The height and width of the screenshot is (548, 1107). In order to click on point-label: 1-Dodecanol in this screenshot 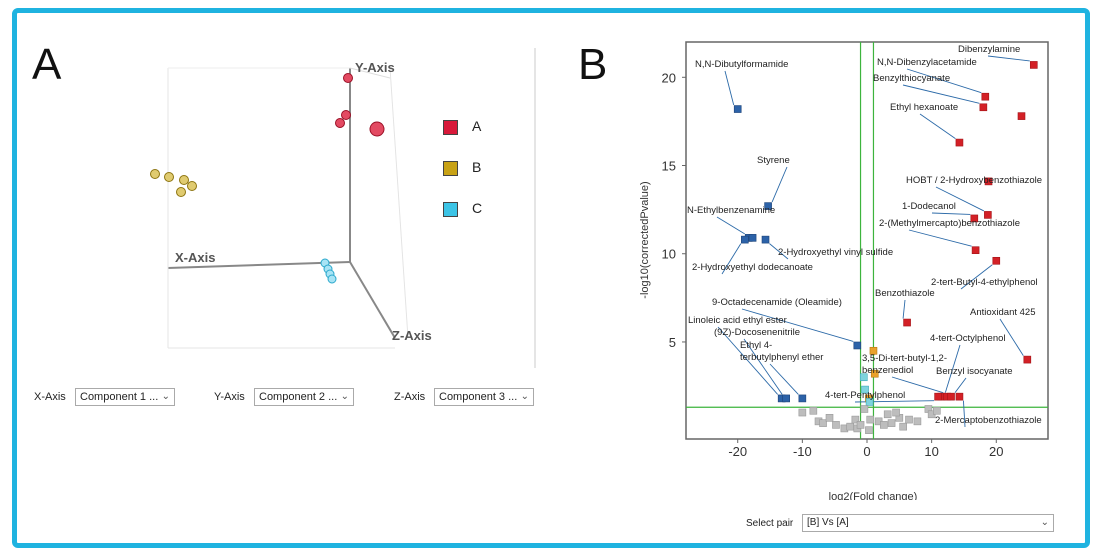, I will do `click(929, 206)`.